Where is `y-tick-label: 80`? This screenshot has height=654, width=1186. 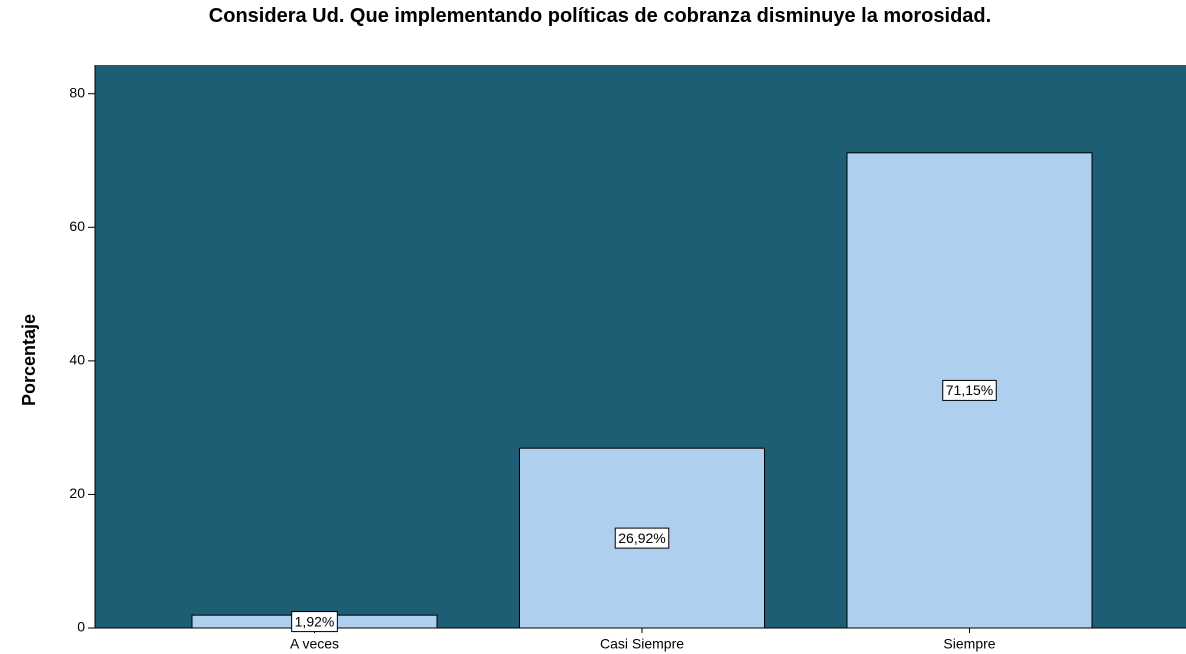 y-tick-label: 80 is located at coordinates (77, 92).